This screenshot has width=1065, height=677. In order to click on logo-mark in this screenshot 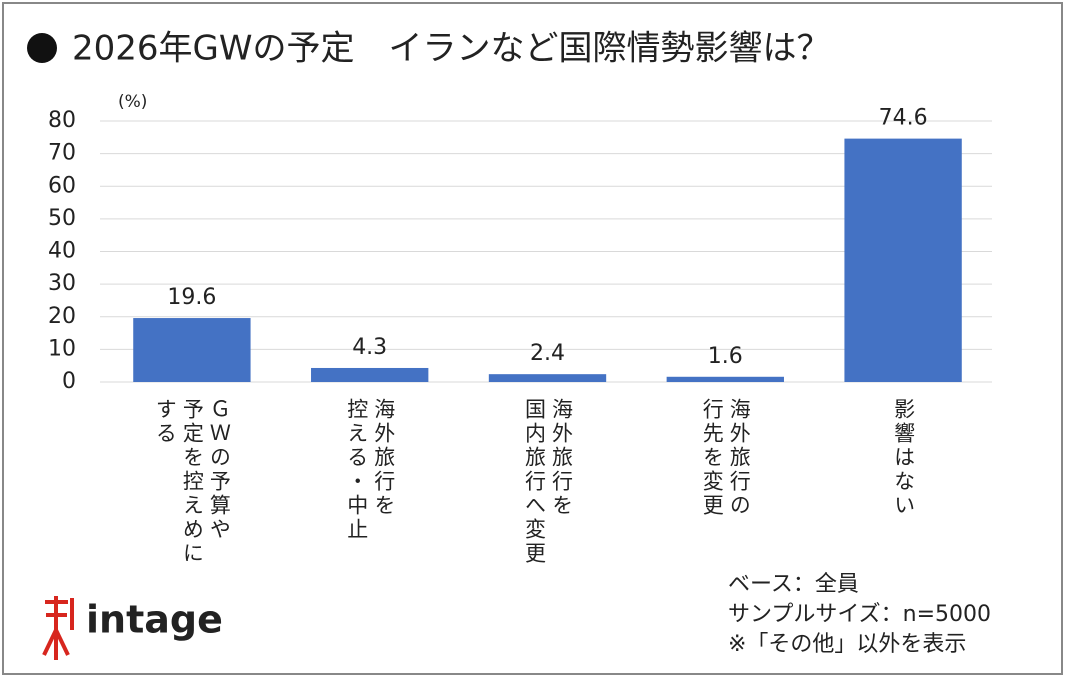, I will do `click(58, 628)`.